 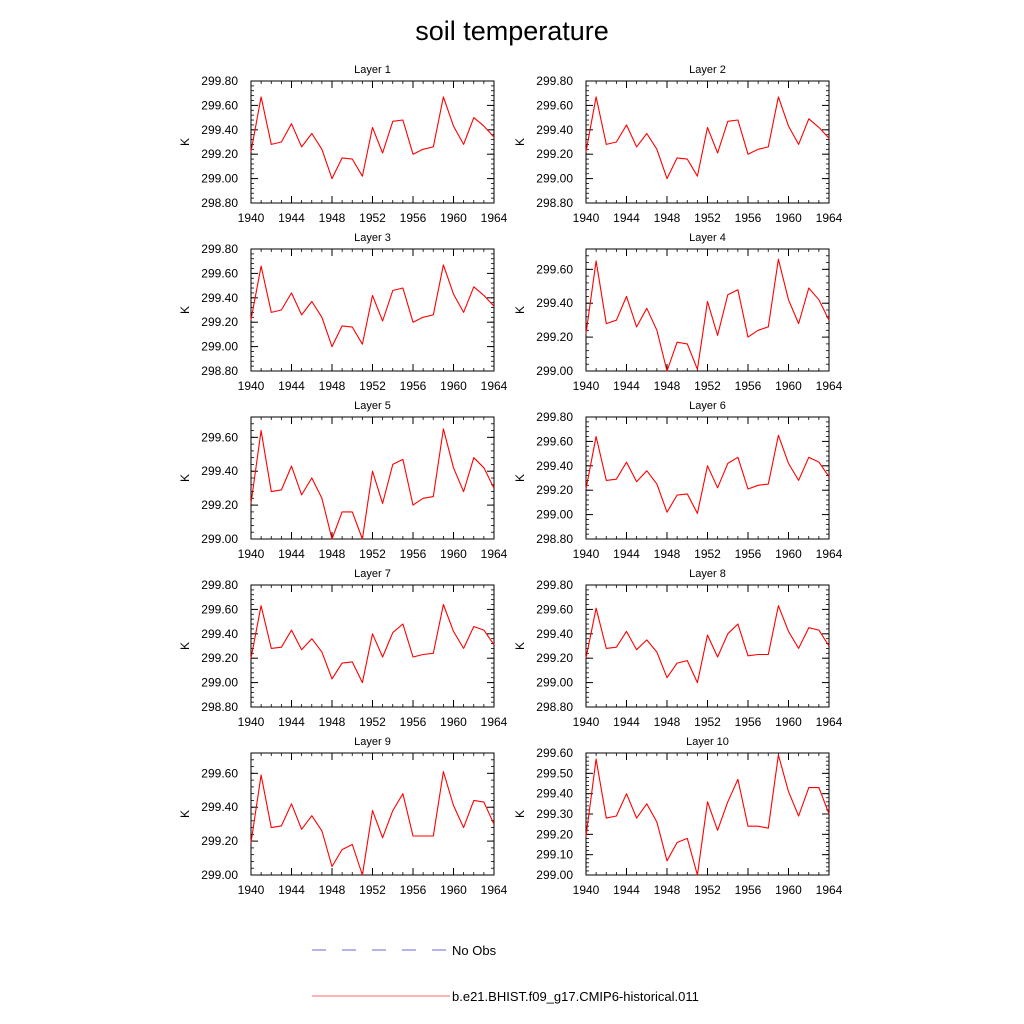 I want to click on legend-model-label: b.e21.BHIST.f09_g17.CMIP6-historical.011, so click(x=575, y=996).